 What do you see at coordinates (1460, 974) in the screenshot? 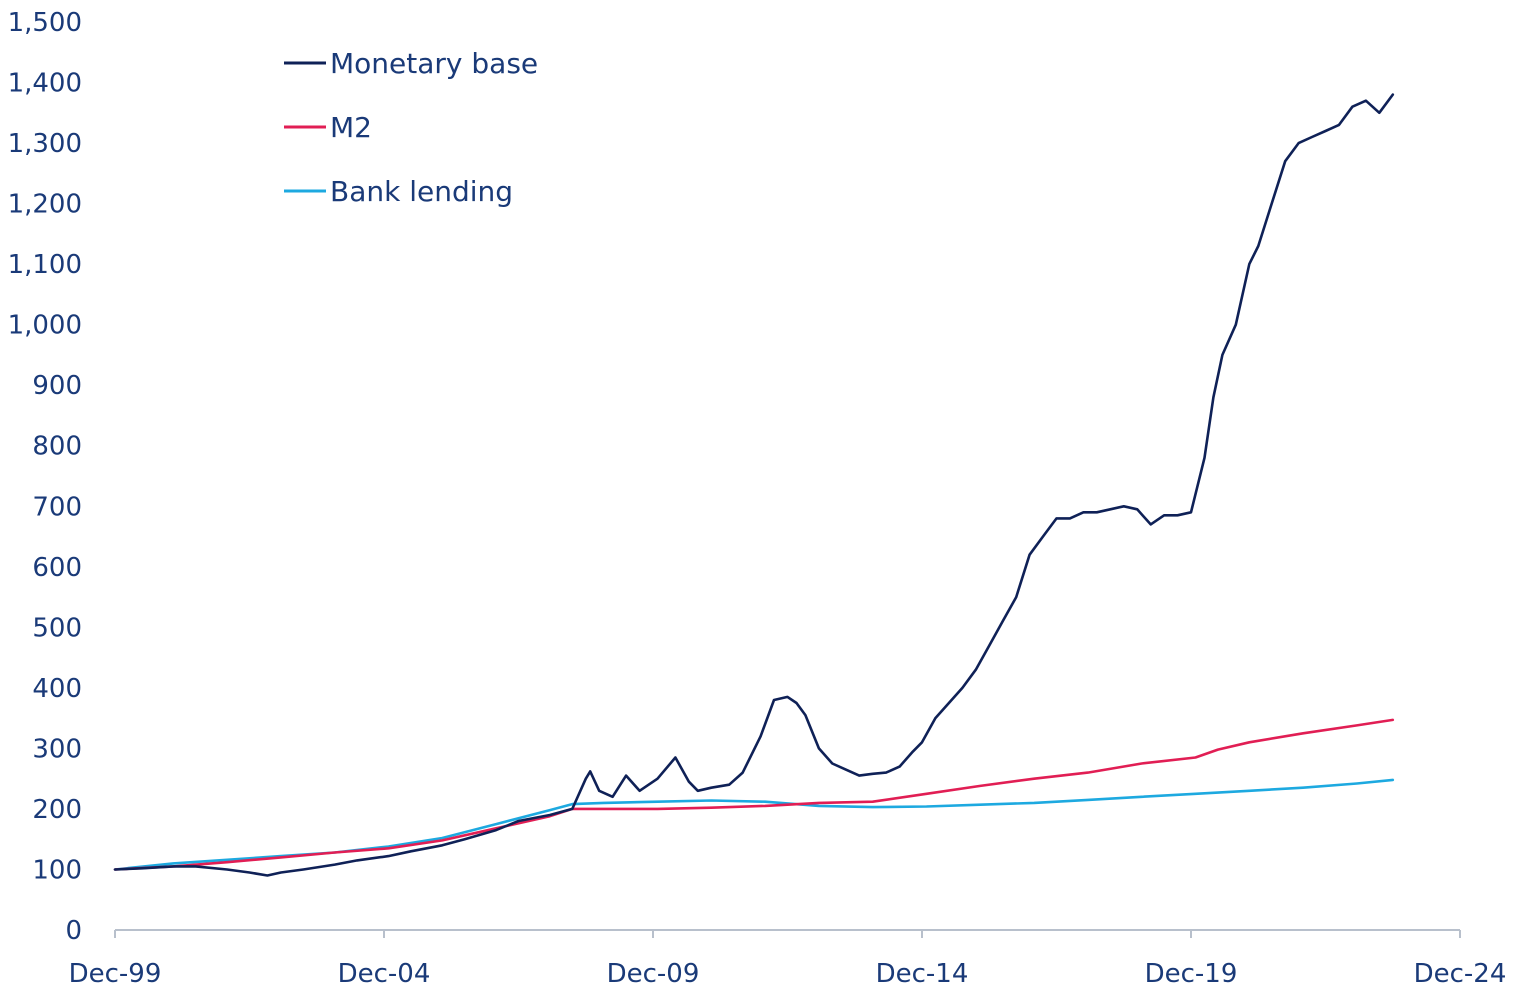
I see `x-tick-label: Dec-24` at bounding box center [1460, 974].